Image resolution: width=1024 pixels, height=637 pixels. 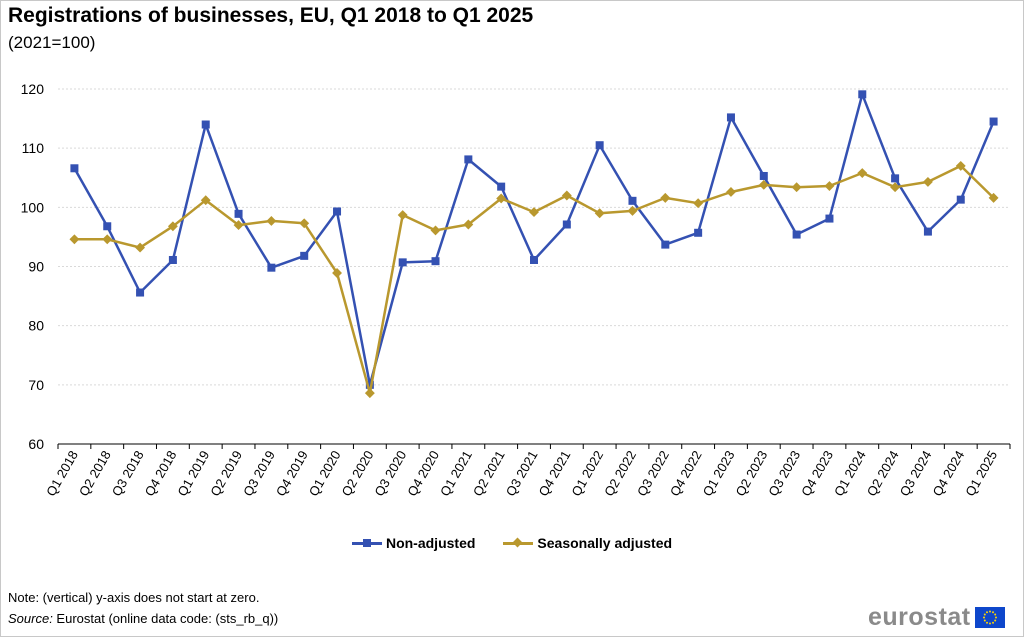 I want to click on legend-item-seasonally-adjusted: Seasonally adjusted, so click(x=587, y=543).